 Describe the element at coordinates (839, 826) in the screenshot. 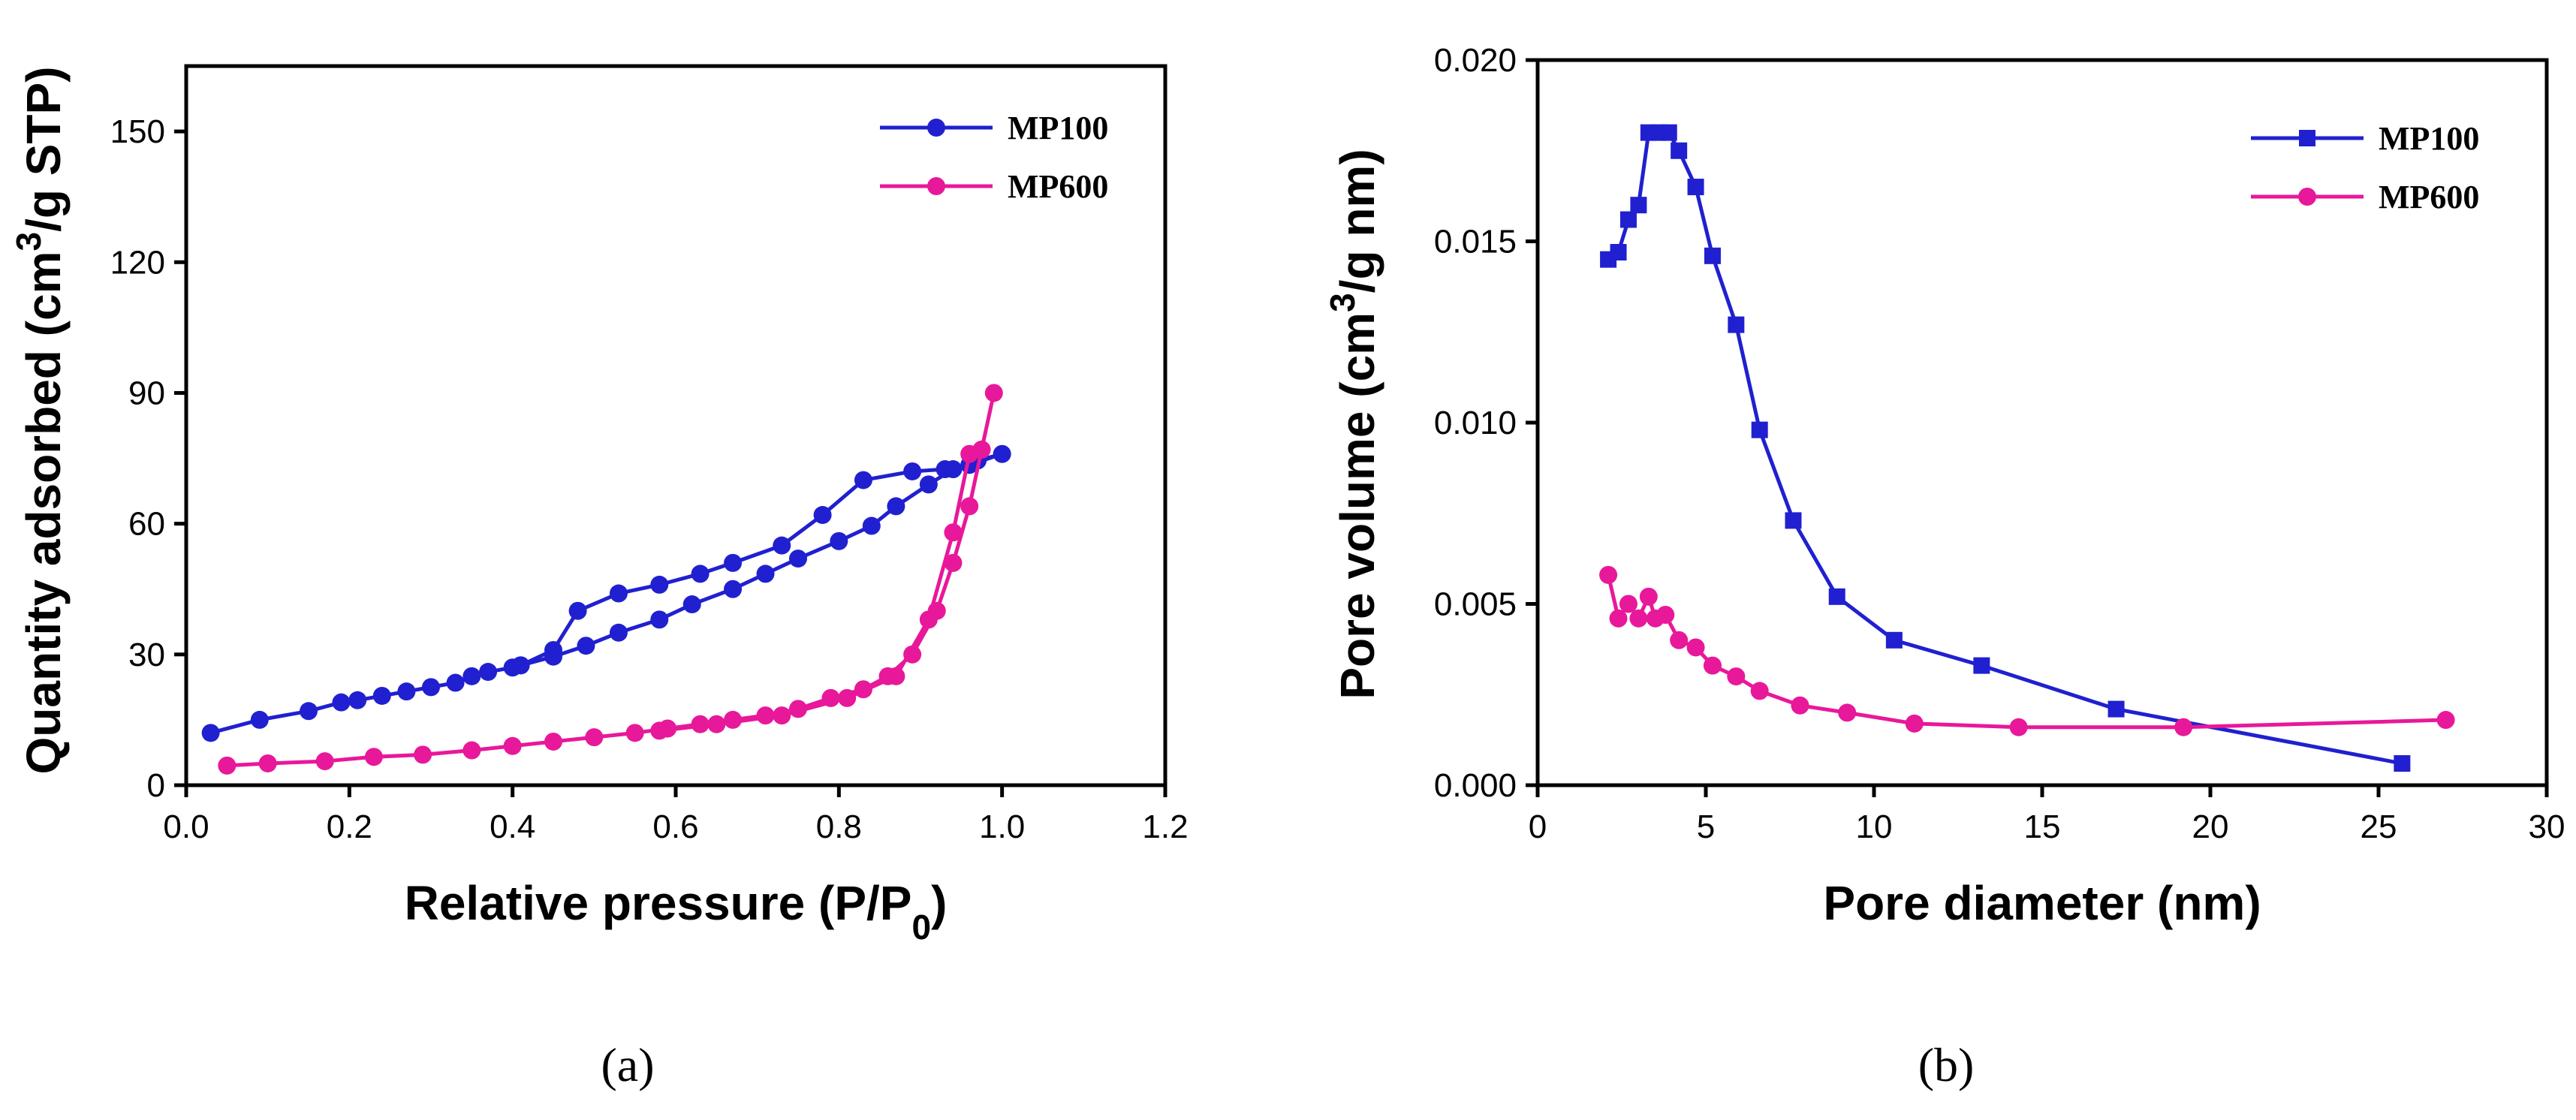

I see `x-tick-label: 0.8` at that location.